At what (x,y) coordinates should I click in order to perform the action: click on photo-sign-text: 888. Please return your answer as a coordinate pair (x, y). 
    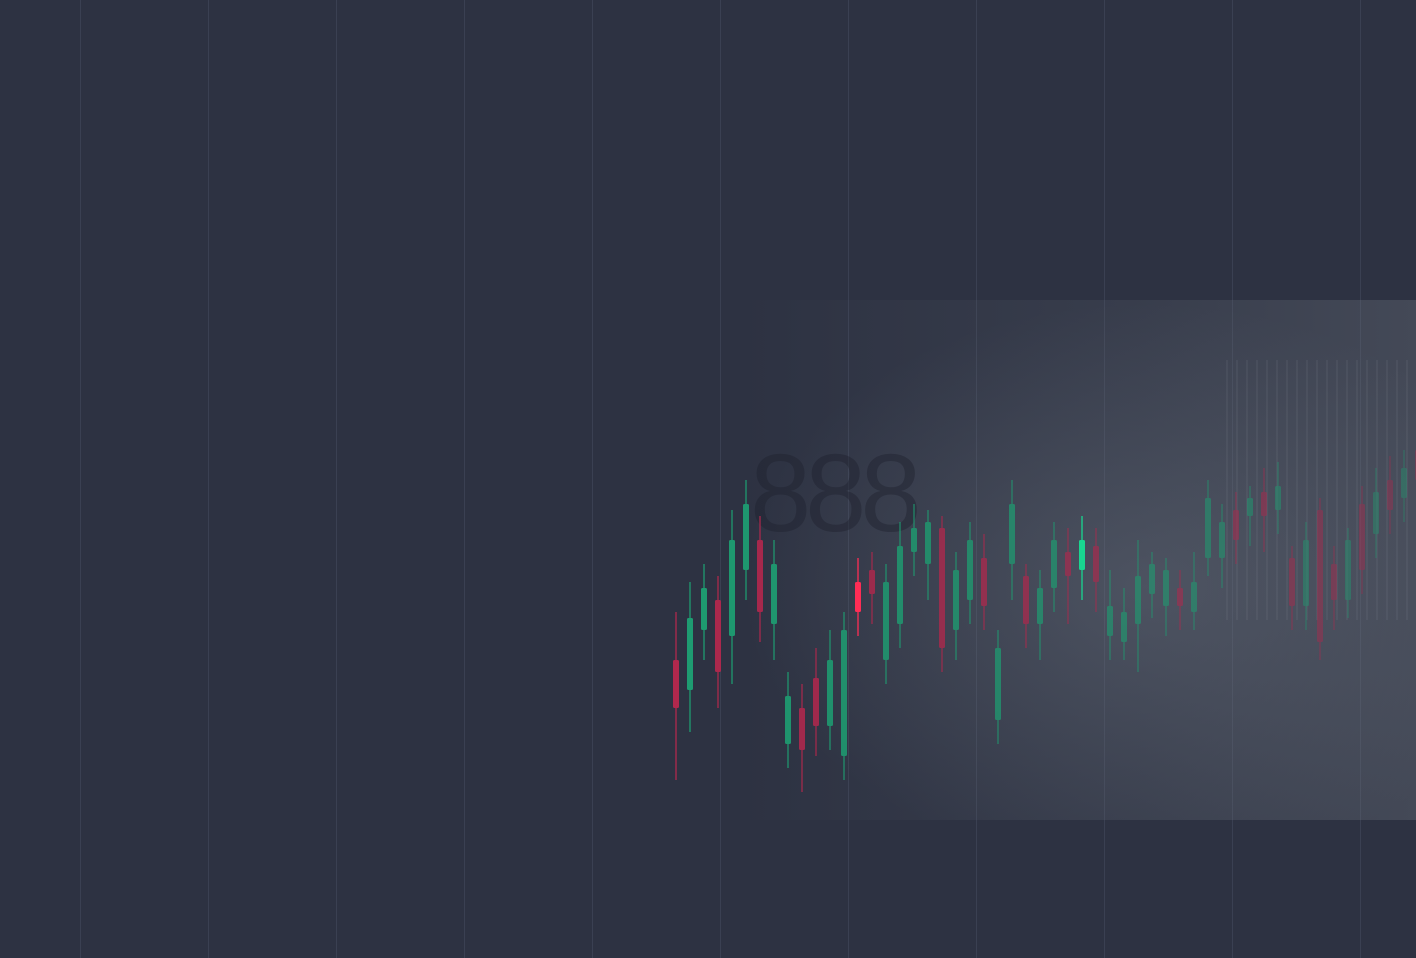
    Looking at the image, I should click on (836, 493).